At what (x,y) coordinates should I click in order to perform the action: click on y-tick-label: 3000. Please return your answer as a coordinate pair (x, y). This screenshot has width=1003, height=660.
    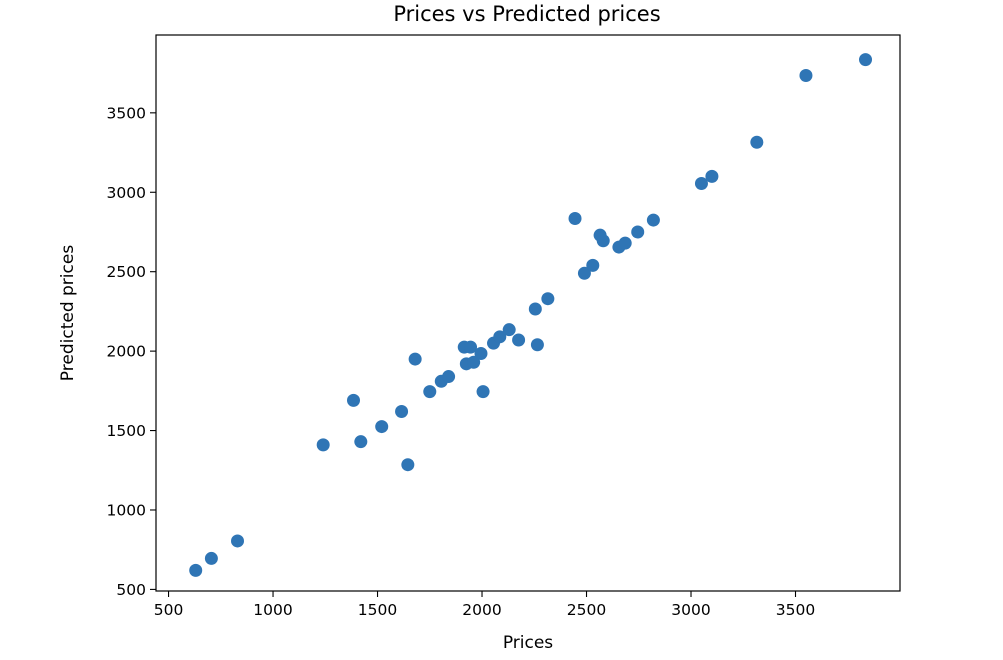
    Looking at the image, I should click on (126, 193).